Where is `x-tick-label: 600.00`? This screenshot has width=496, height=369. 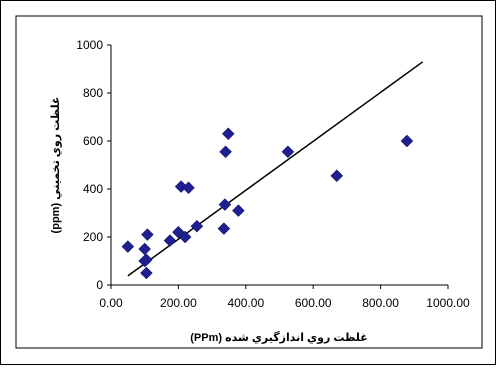
x-tick-label: 600.00 is located at coordinates (313, 303).